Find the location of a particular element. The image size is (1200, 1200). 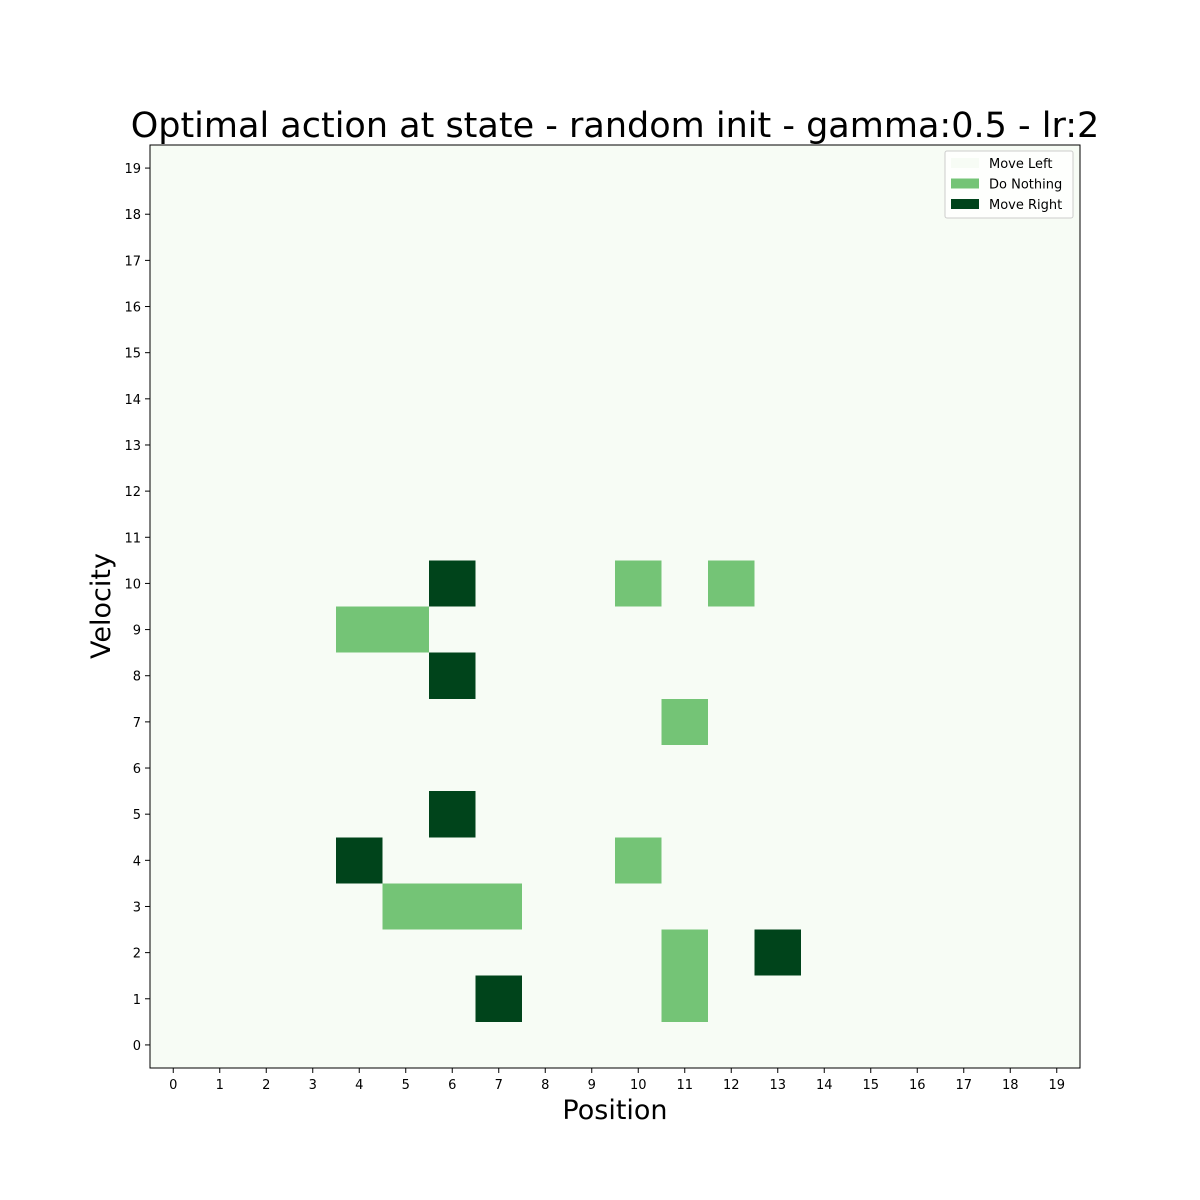

legend-label: Move Left is located at coordinates (1020, 164).